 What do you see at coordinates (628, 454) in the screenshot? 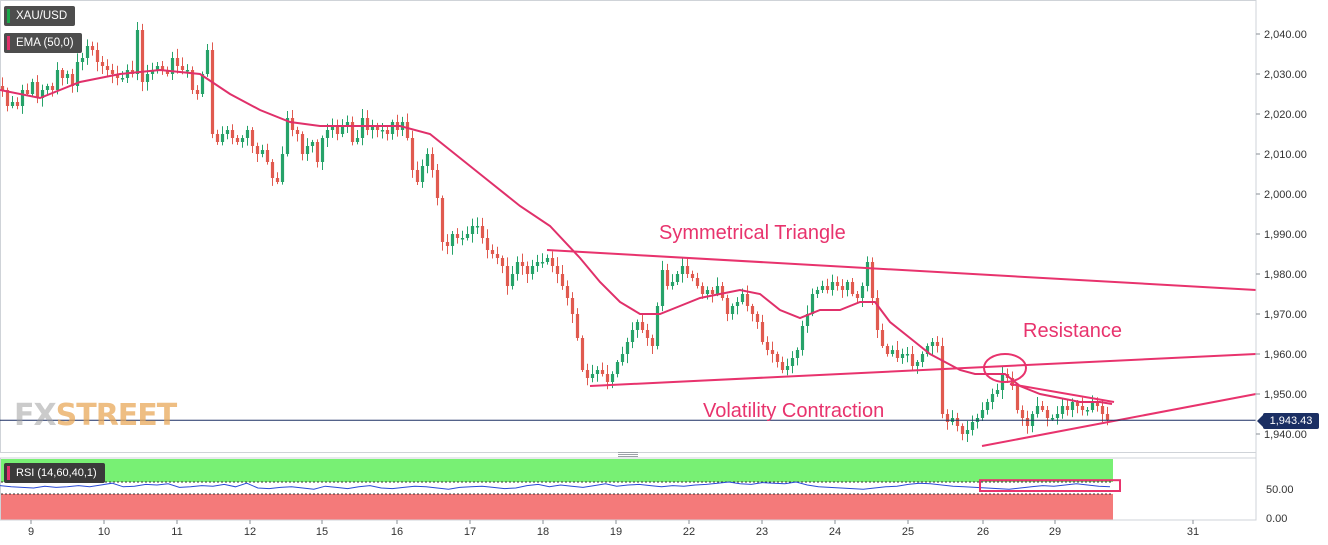
I see `panel-splitter-handle` at bounding box center [628, 454].